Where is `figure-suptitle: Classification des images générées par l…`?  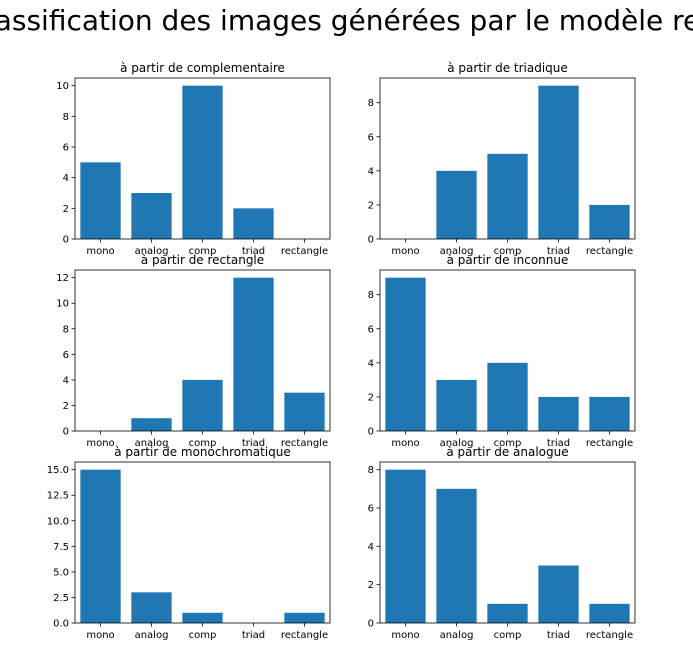 figure-suptitle: Classification des images générées par l… is located at coordinates (346, 20).